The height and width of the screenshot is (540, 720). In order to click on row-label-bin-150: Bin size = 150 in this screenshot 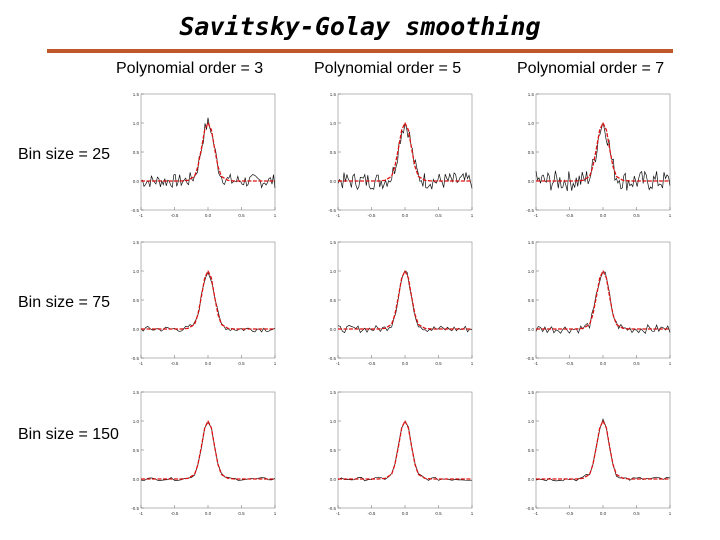, I will do `click(68, 434)`.